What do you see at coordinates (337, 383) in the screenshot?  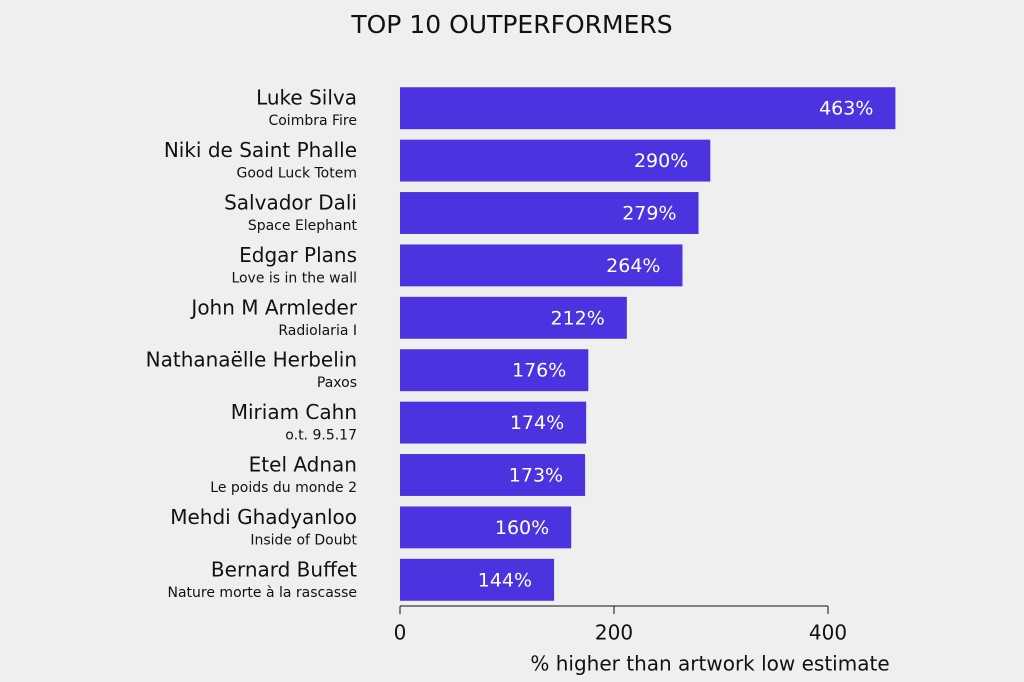 I see `artwork-label: Paxos` at bounding box center [337, 383].